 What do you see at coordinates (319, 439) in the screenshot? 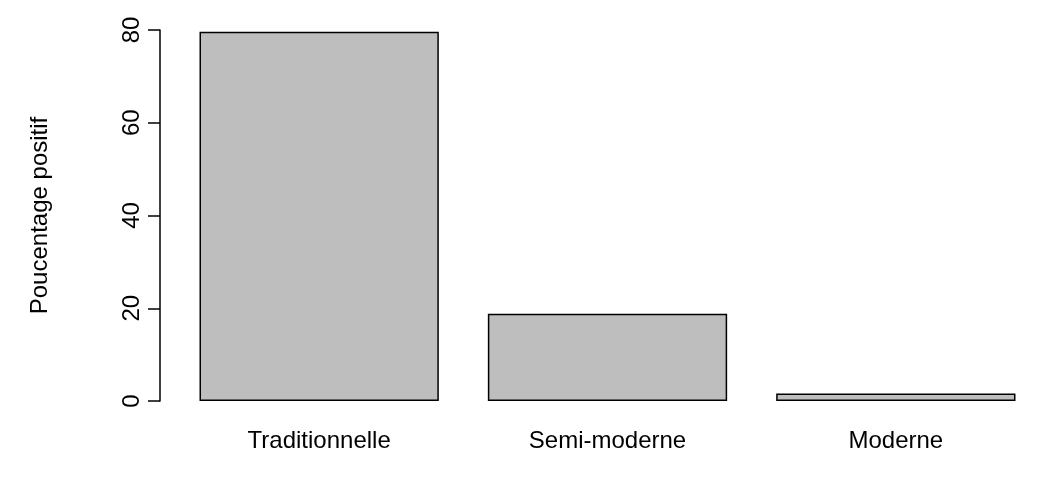
I see `x-tick-label: Traditionnelle` at bounding box center [319, 439].